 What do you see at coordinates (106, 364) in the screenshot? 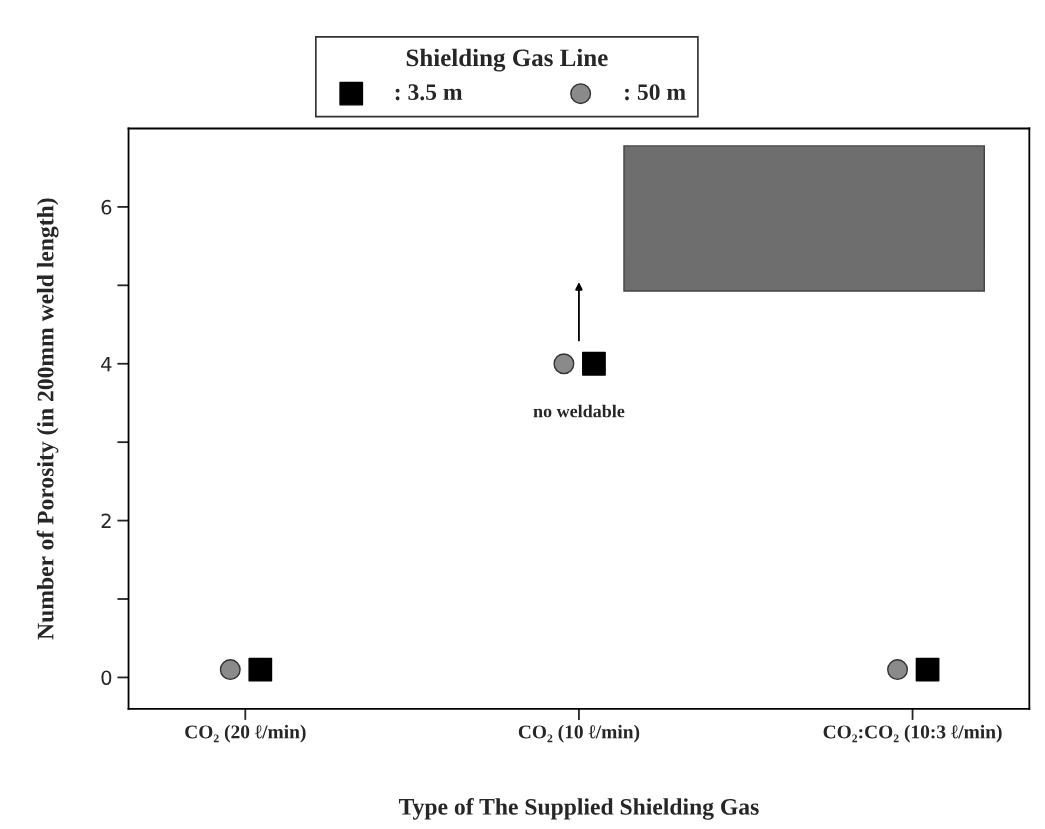
I see `y-tick-label: 4` at bounding box center [106, 364].